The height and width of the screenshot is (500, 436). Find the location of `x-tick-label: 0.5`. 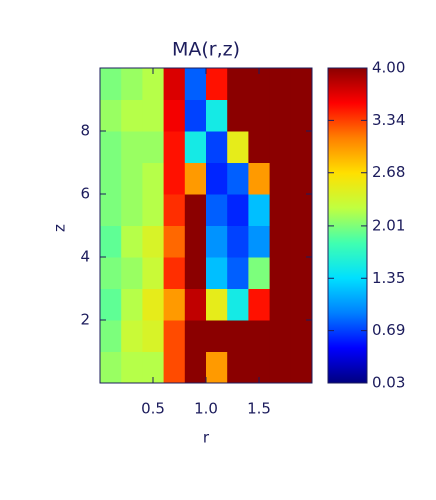

x-tick-label: 0.5 is located at coordinates (153, 409).